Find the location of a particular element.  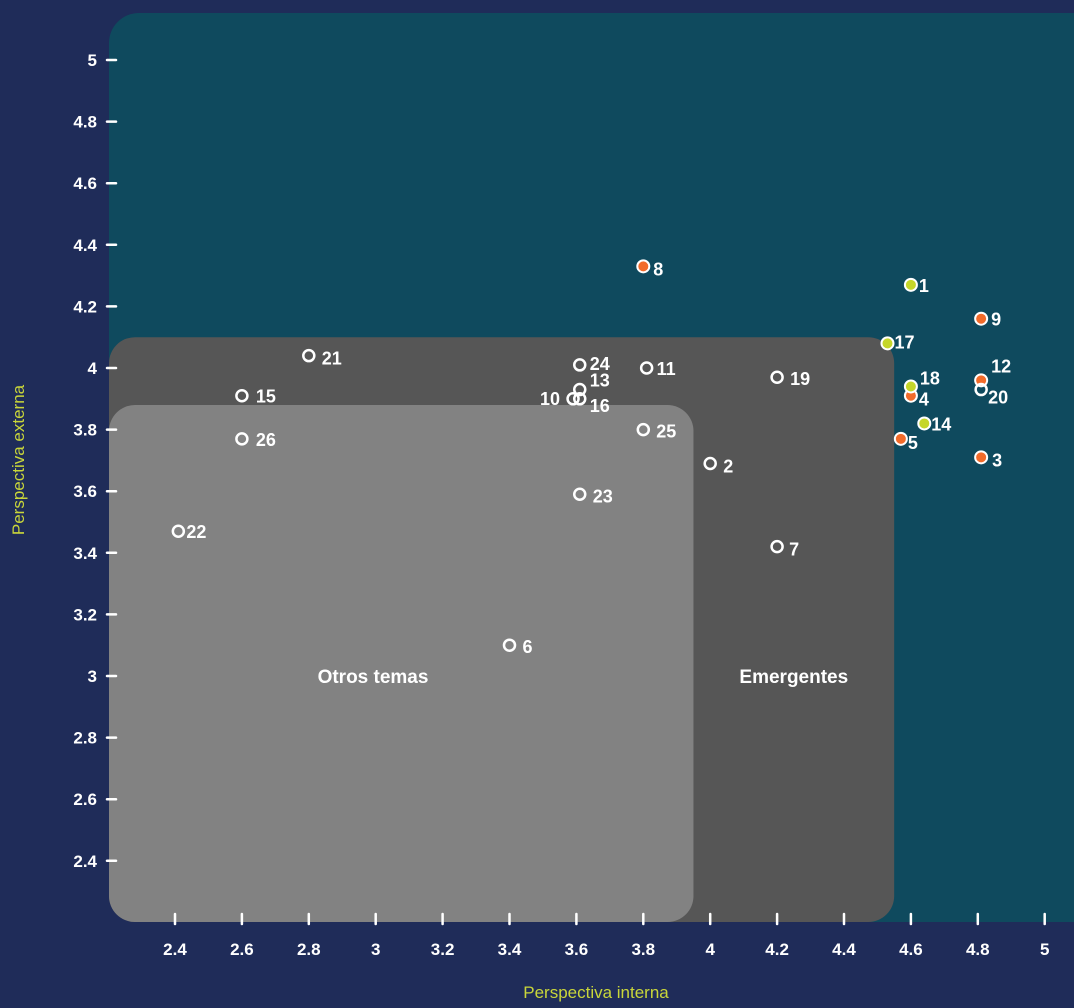

data-point-label: 17 is located at coordinates (904, 342).